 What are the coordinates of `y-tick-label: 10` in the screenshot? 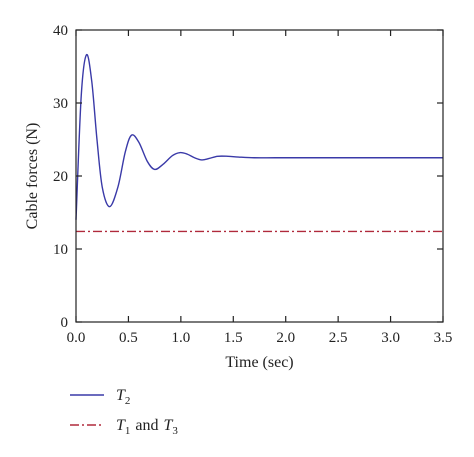 It's located at (60, 250).